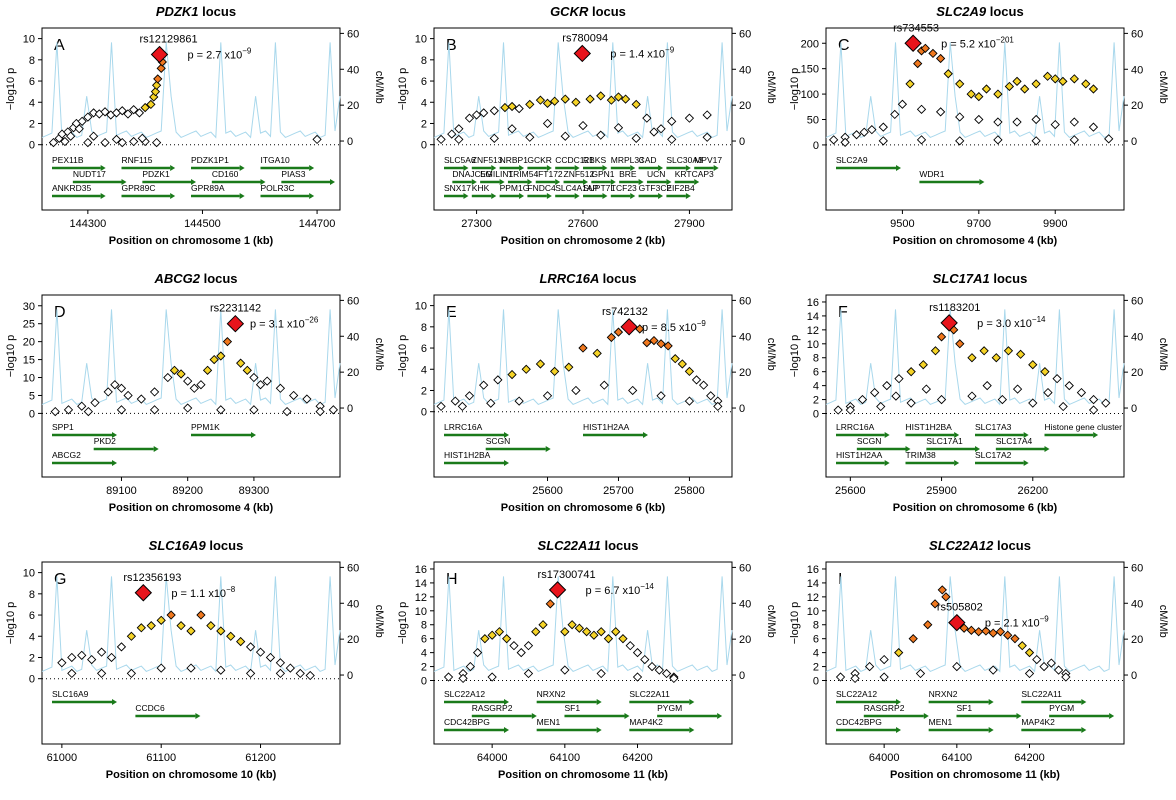 The height and width of the screenshot is (800, 1176). What do you see at coordinates (618, 491) in the screenshot?
I see `x-tick-label: 25700` at bounding box center [618, 491].